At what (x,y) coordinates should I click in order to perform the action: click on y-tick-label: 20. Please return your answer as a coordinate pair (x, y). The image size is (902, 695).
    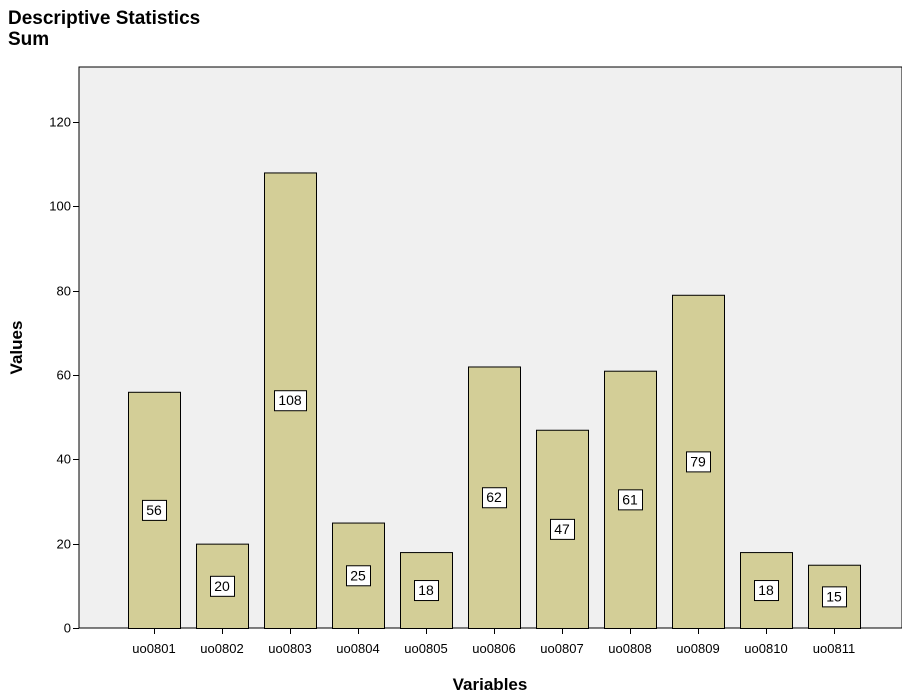
    Looking at the image, I should click on (64, 544).